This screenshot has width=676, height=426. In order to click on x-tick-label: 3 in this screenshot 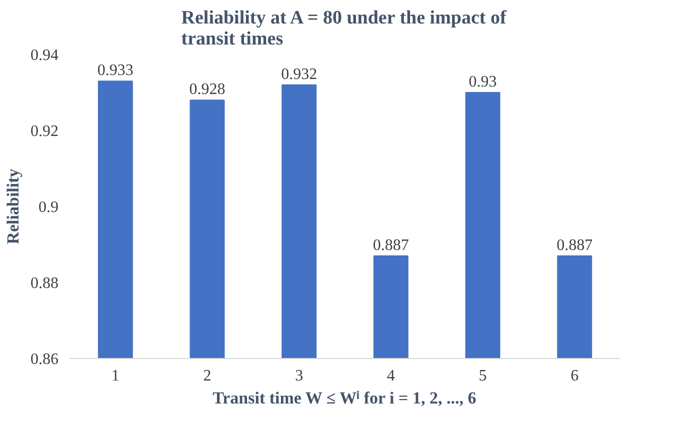, I will do `click(299, 376)`.